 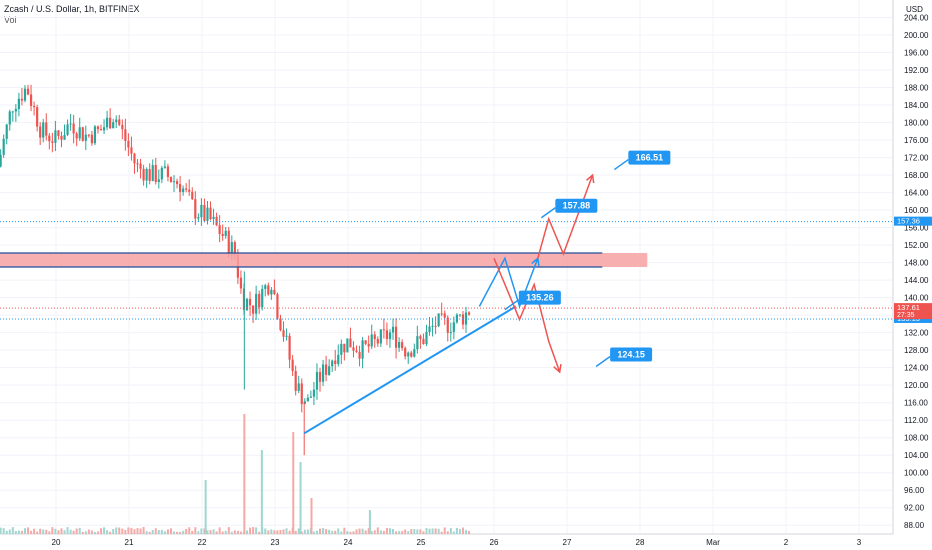 What do you see at coordinates (548, 213) in the screenshot?
I see `callout-pointer` at bounding box center [548, 213].